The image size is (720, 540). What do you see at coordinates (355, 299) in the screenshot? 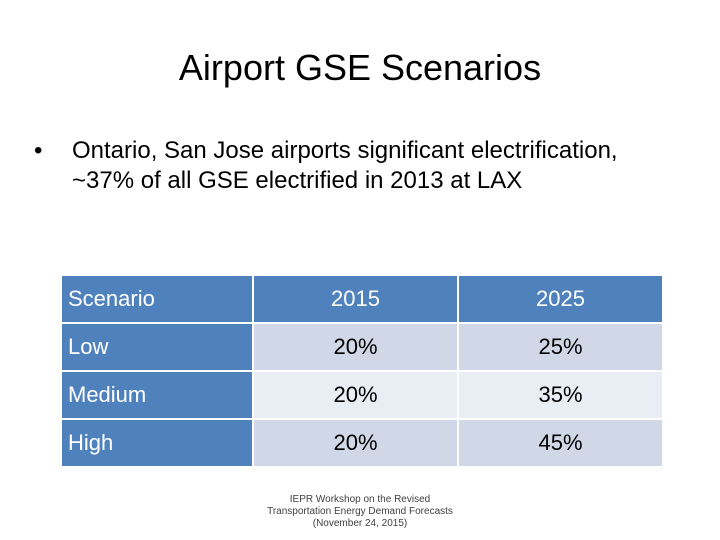
I see `header-cell-2015: 2015` at bounding box center [355, 299].